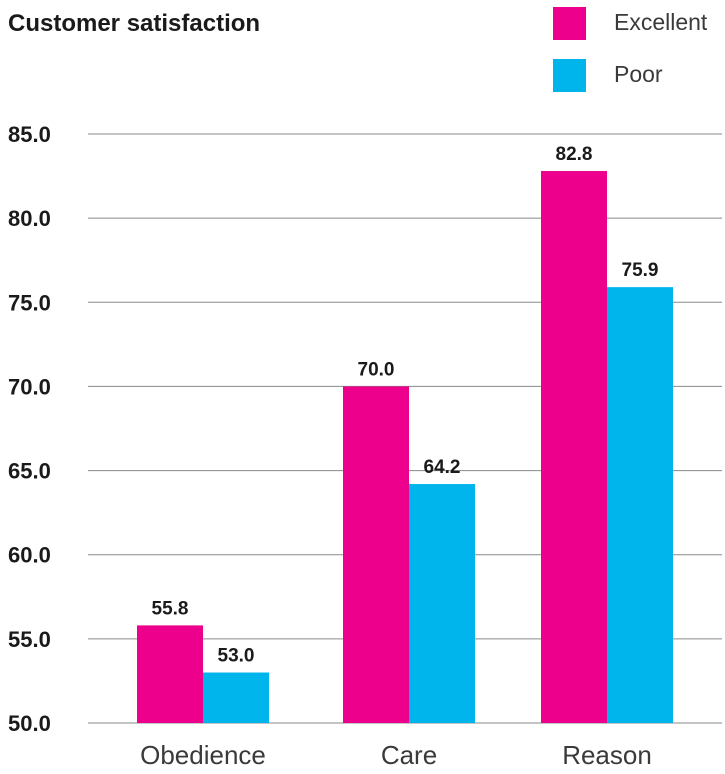 The height and width of the screenshot is (774, 725). Describe the element at coordinates (409, 755) in the screenshot. I see `x-tick-label-care: Care` at that location.